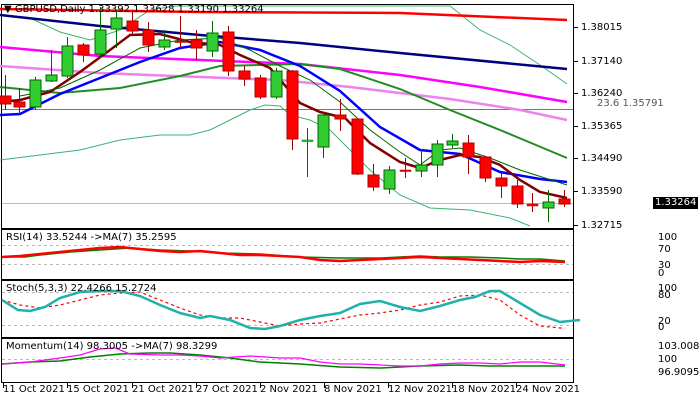 Image resolution: width=700 pixels, height=400 pixels. I want to click on price-axis-label: 1.38015, so click(602, 27).